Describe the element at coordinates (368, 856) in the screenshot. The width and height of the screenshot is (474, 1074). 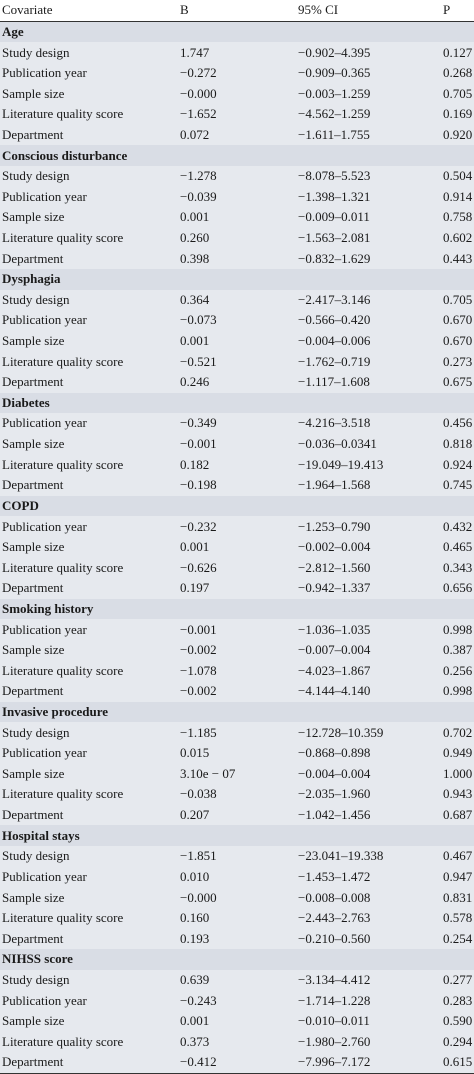
I see `ci-cell: −23.041–19.338` at that location.